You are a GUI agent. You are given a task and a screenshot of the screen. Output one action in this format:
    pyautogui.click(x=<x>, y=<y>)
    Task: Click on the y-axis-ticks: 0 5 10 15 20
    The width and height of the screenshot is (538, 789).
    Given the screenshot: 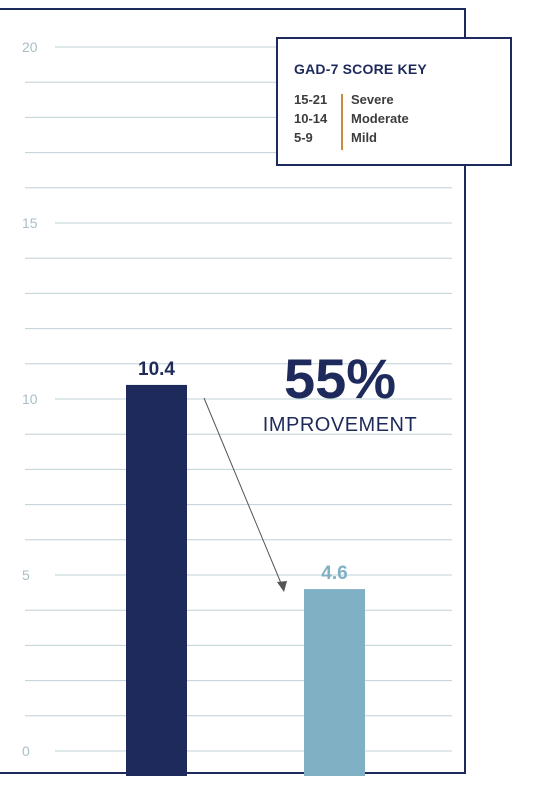 What is the action you would take?
    pyautogui.click(x=30, y=399)
    